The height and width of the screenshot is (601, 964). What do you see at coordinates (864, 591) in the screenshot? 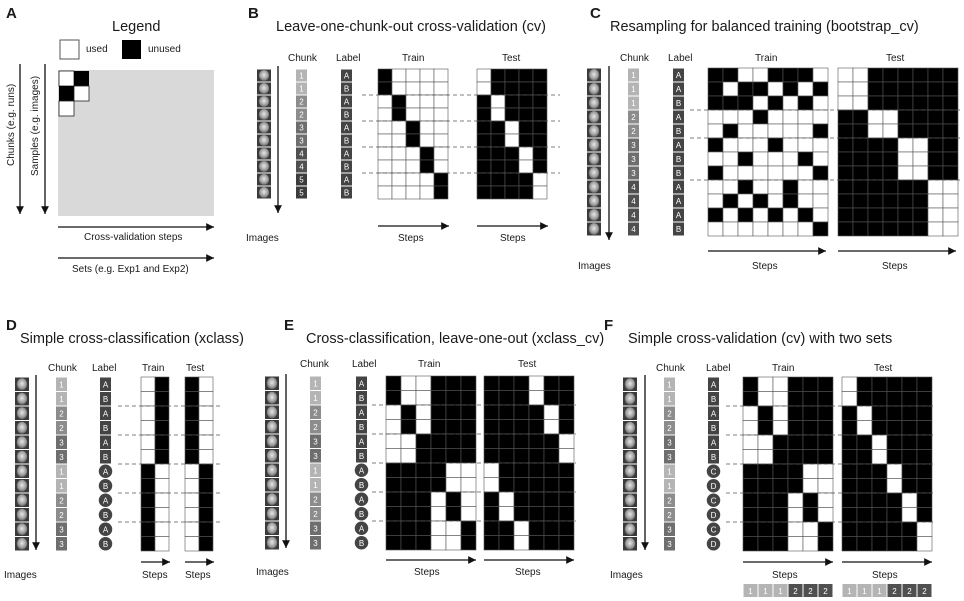
I see `f-test-set-text: 1` at bounding box center [864, 591].